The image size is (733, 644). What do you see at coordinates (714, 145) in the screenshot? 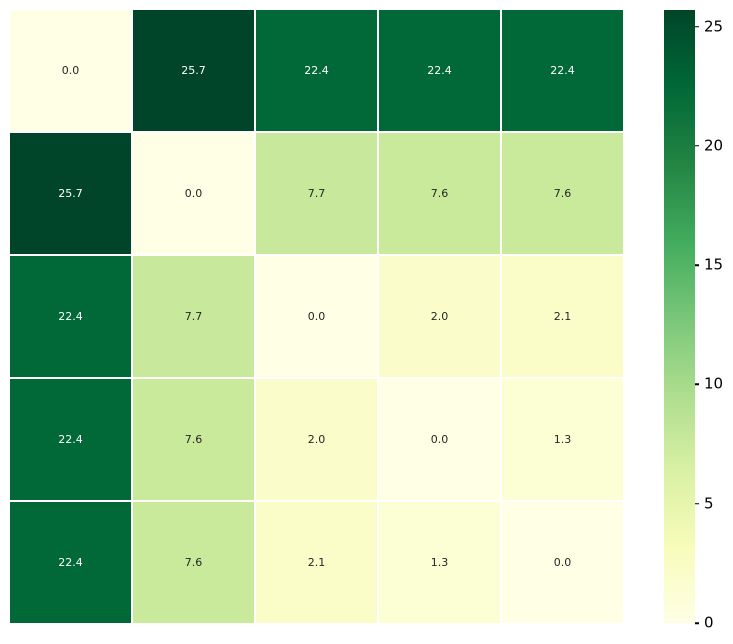
I see `colorbar-tick-label: 20` at bounding box center [714, 145].